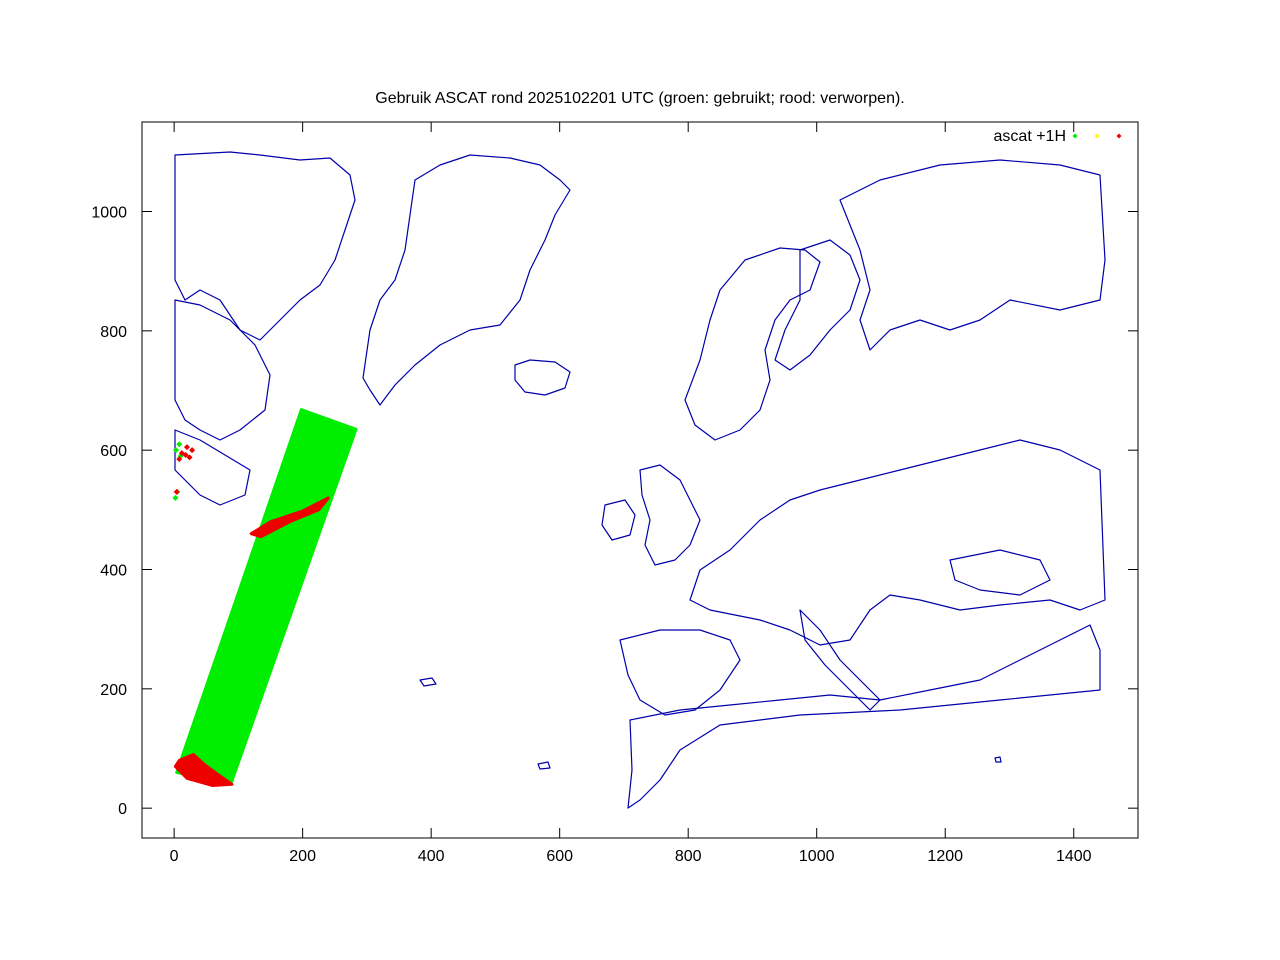 This screenshot has height=960, width=1280. I want to click on x-tick-label: 200, so click(302, 856).